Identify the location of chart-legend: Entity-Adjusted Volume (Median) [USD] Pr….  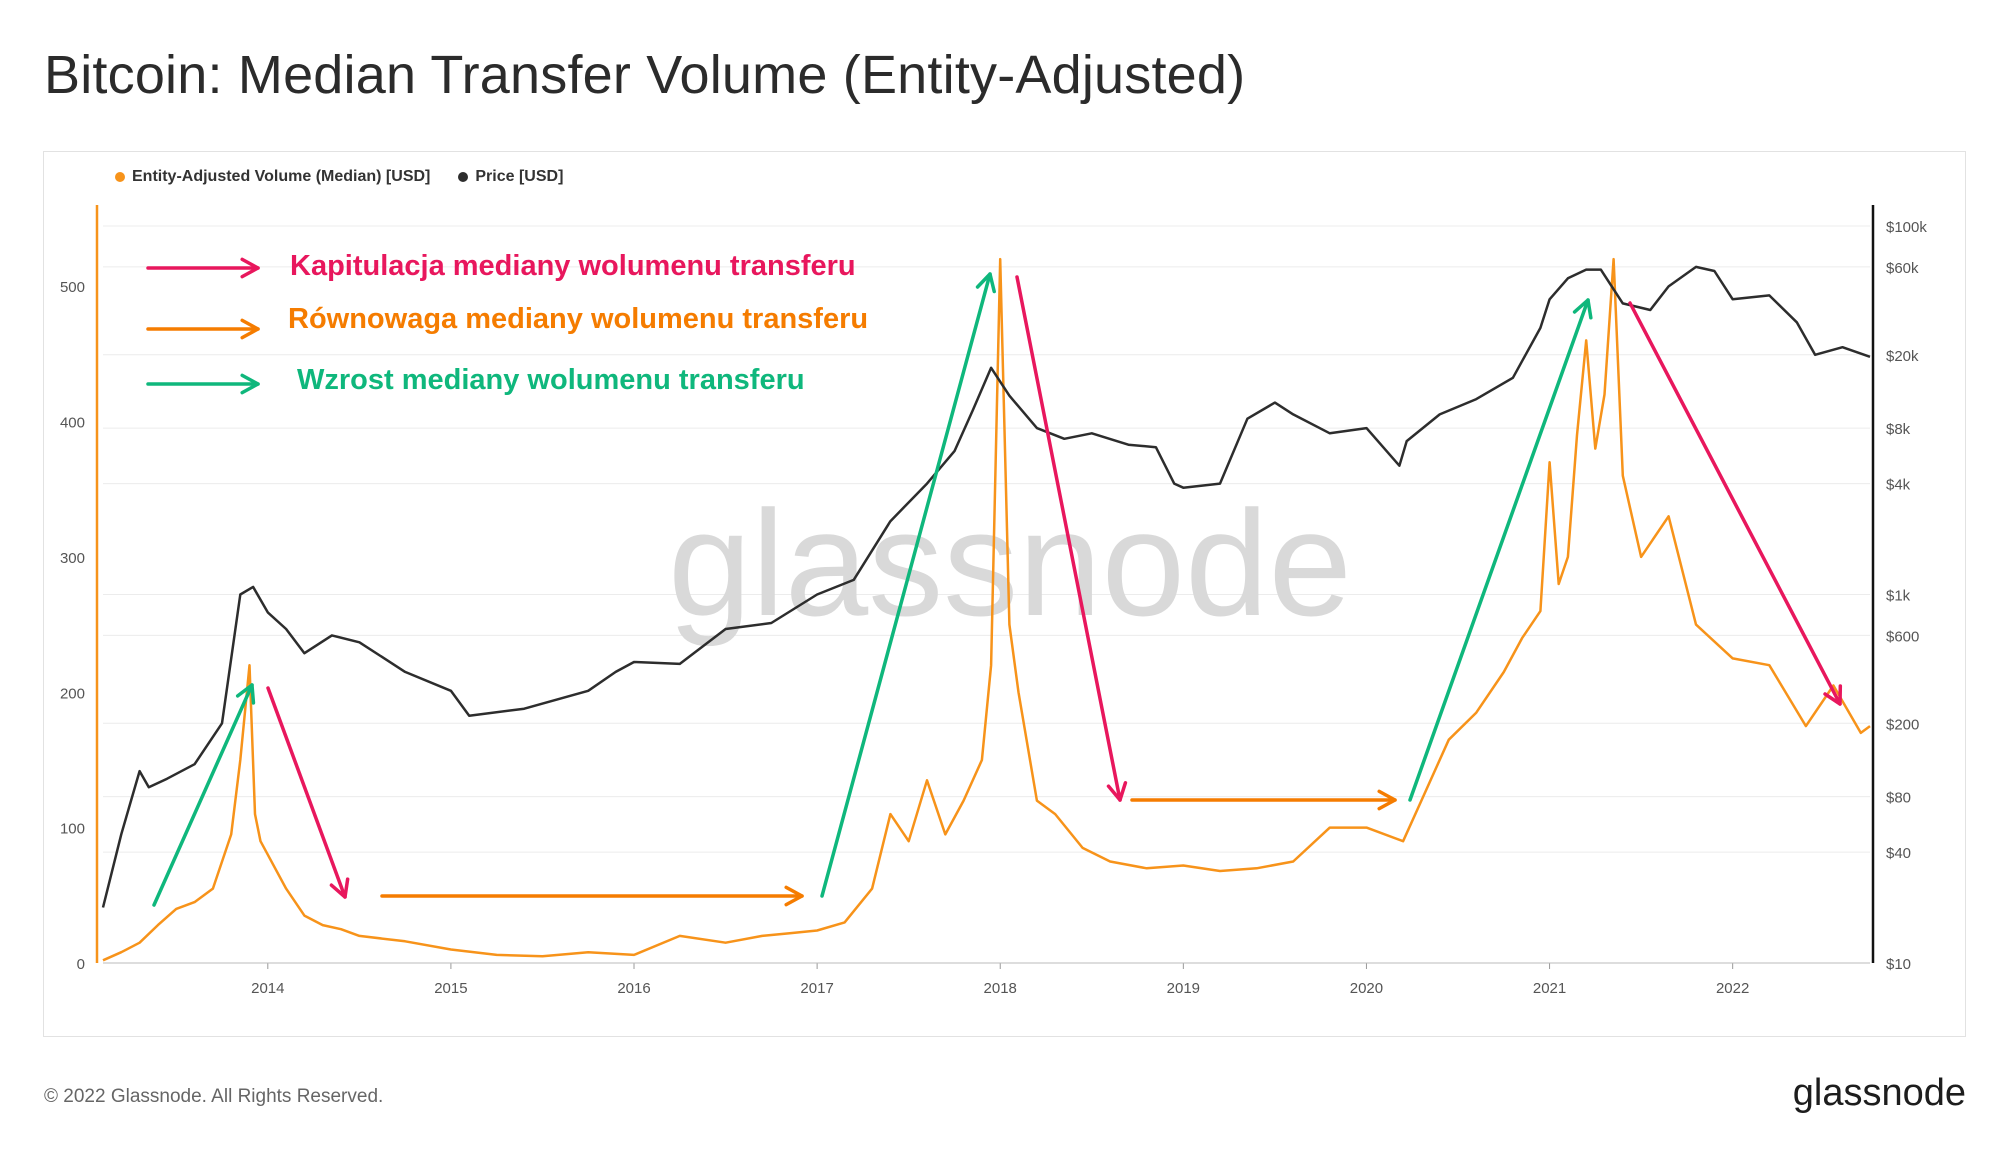
(339, 177).